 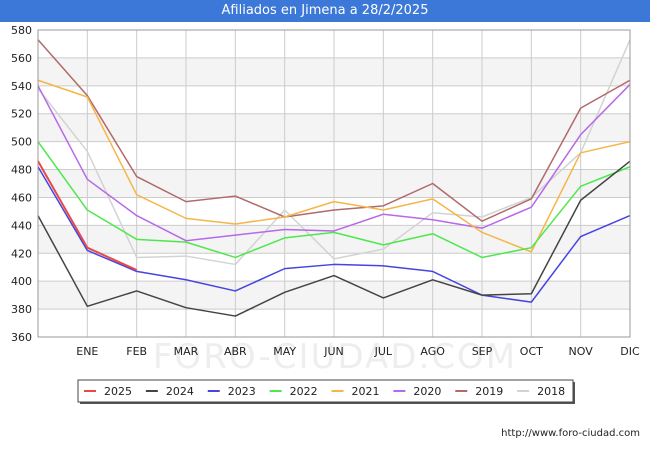 I want to click on footer-url: http://www.foro-ciudad.com, so click(x=570, y=433).